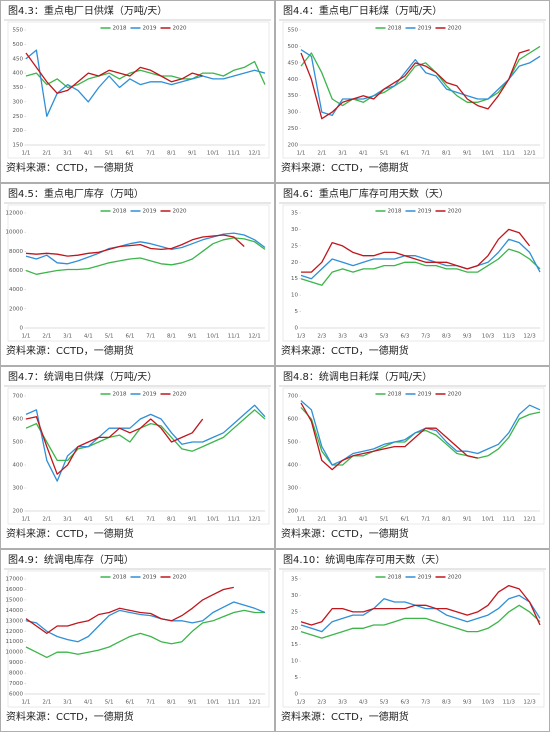 The image size is (550, 732). I want to click on chart-title: 图4.7：统调电日供煤（万吨/天）, so click(82, 376).